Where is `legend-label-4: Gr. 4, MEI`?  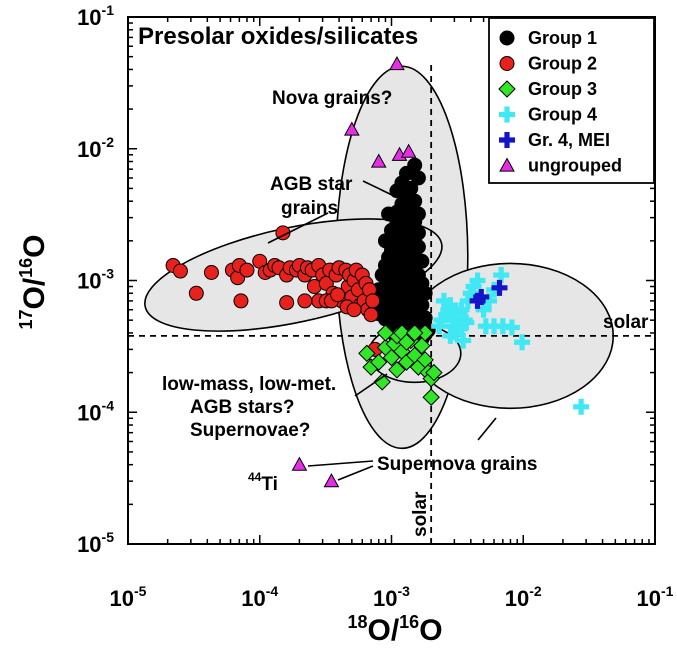
legend-label-4: Gr. 4, MEI is located at coordinates (569, 140).